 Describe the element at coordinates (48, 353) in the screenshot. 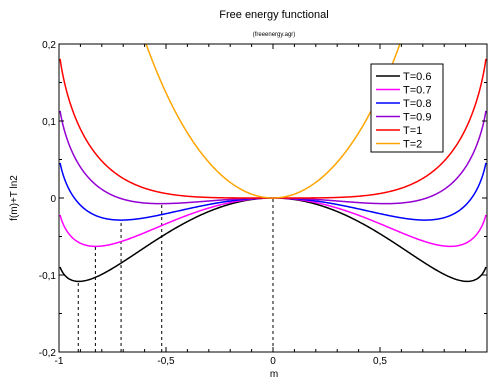

I see `y-tick-label: -0,2` at that location.